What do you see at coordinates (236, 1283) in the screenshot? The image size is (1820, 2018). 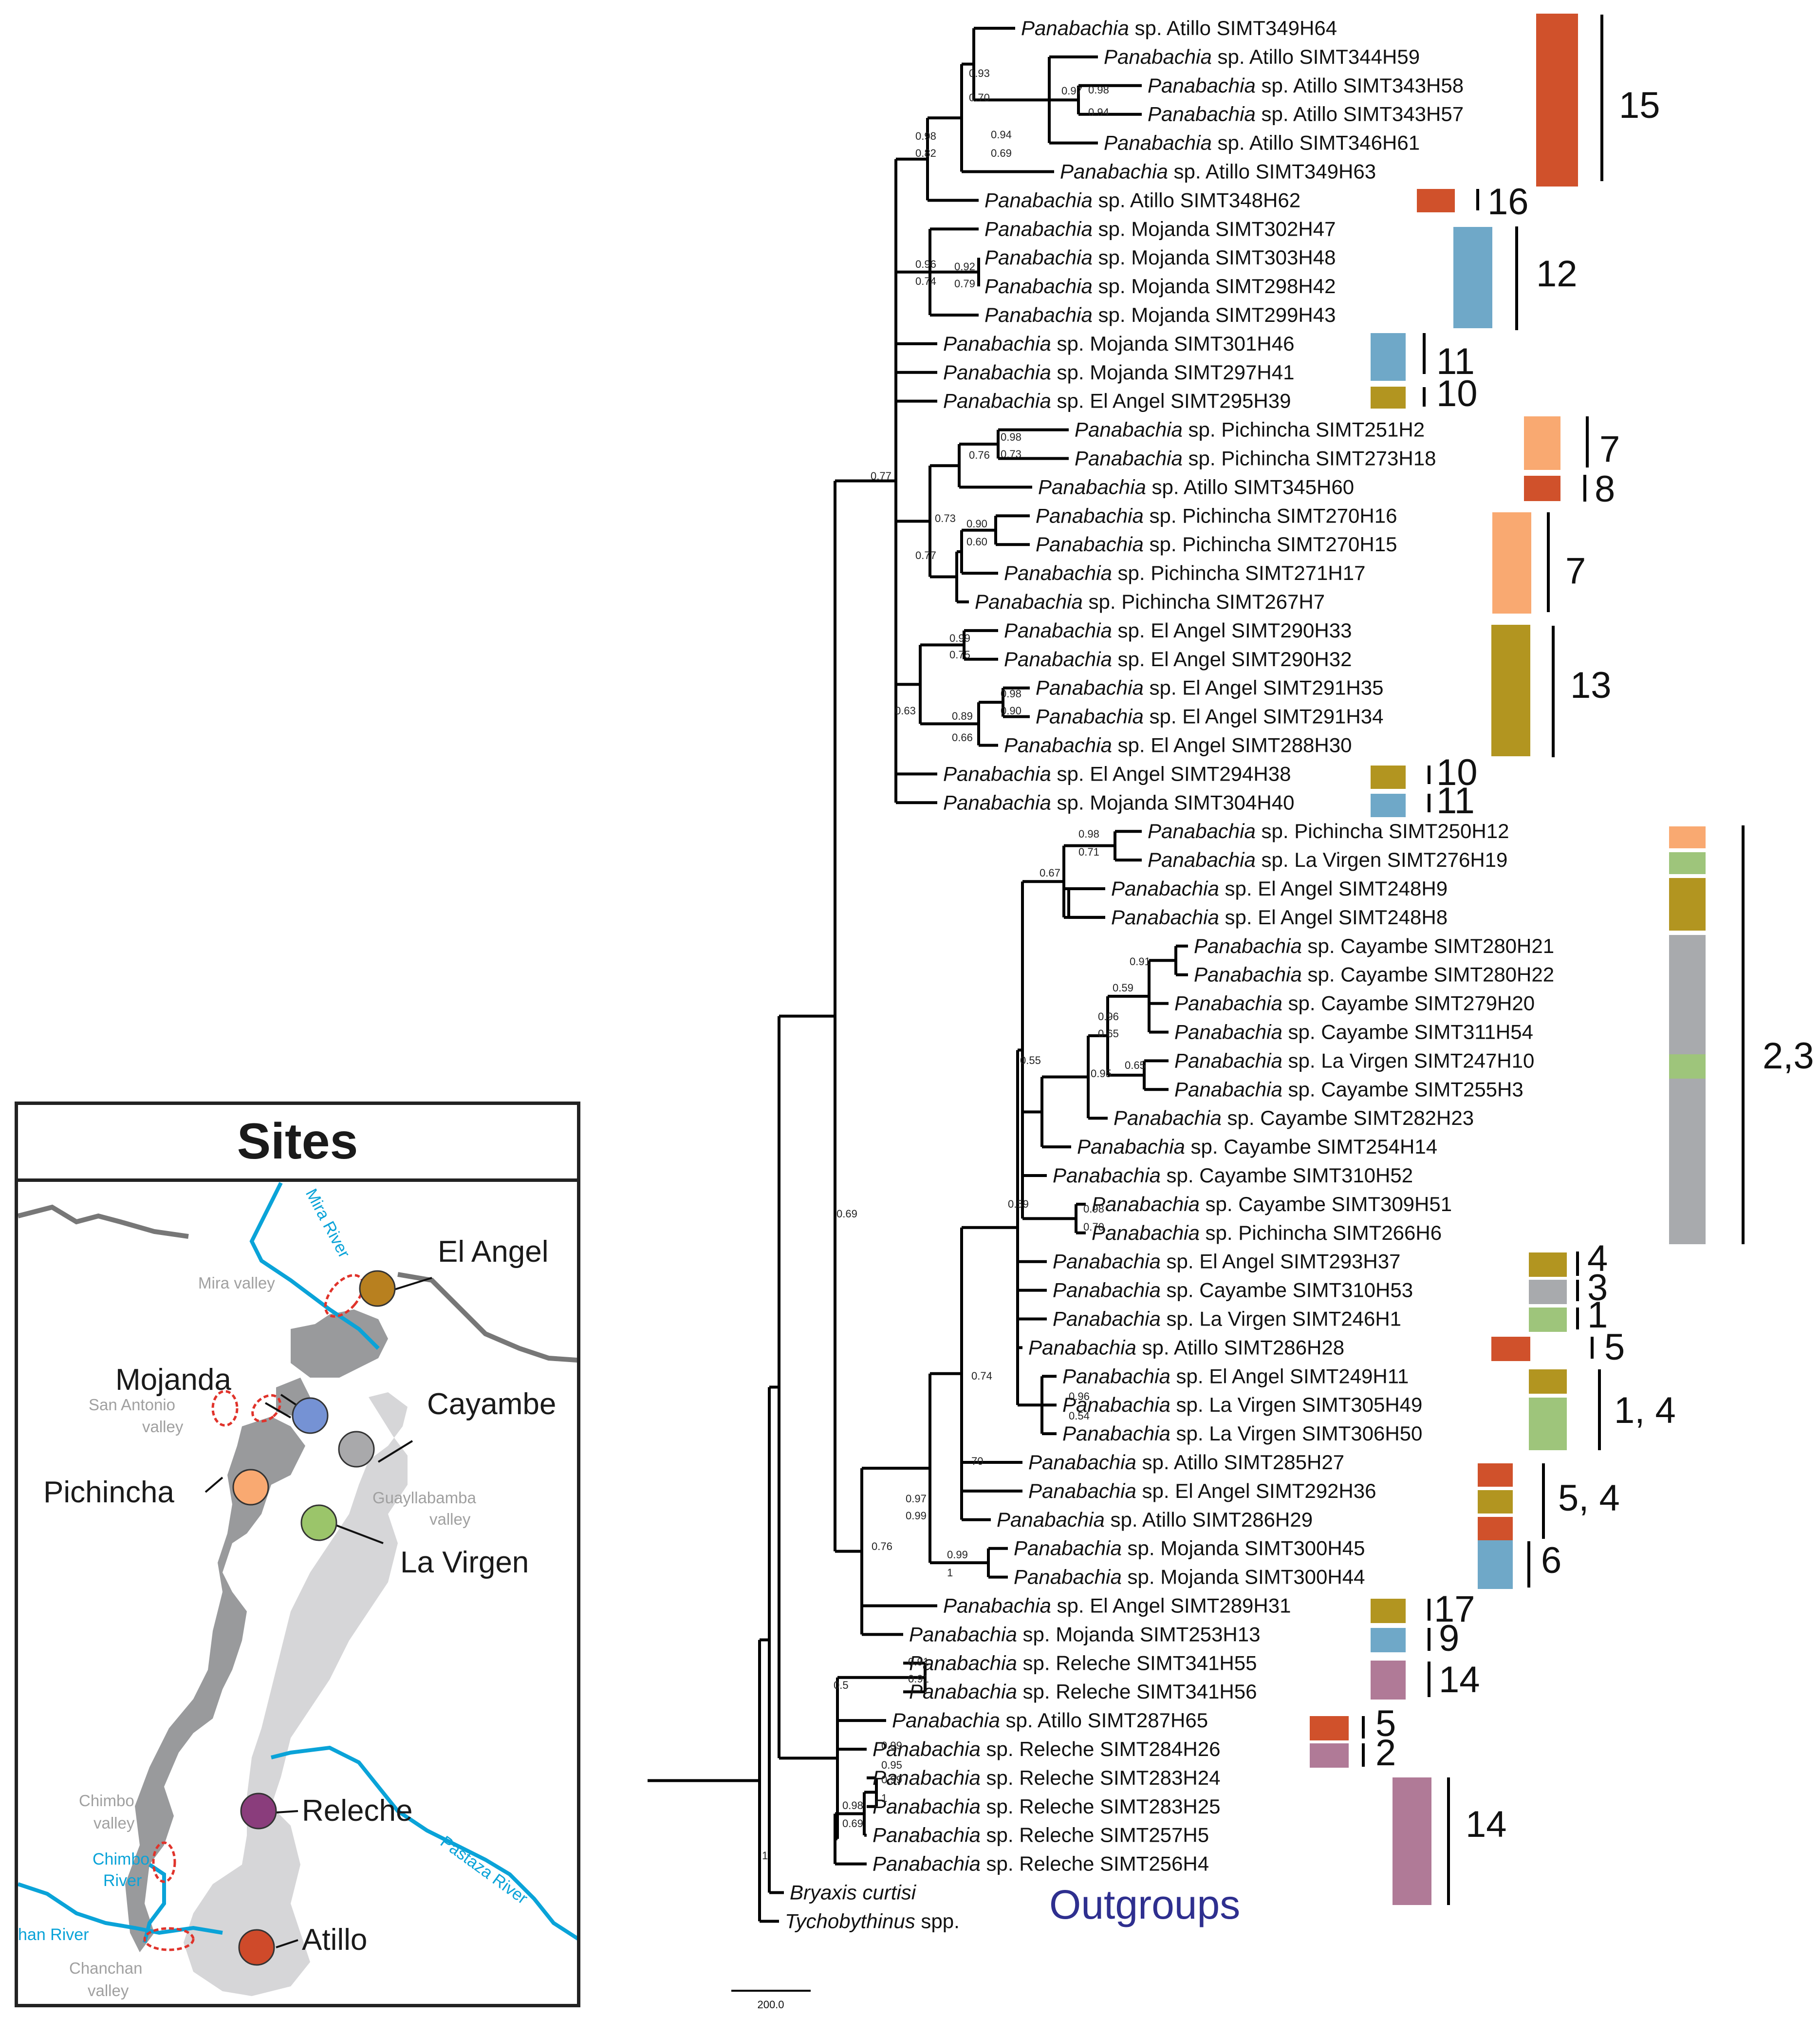 I see `valley-label-mira: Mira valley` at bounding box center [236, 1283].